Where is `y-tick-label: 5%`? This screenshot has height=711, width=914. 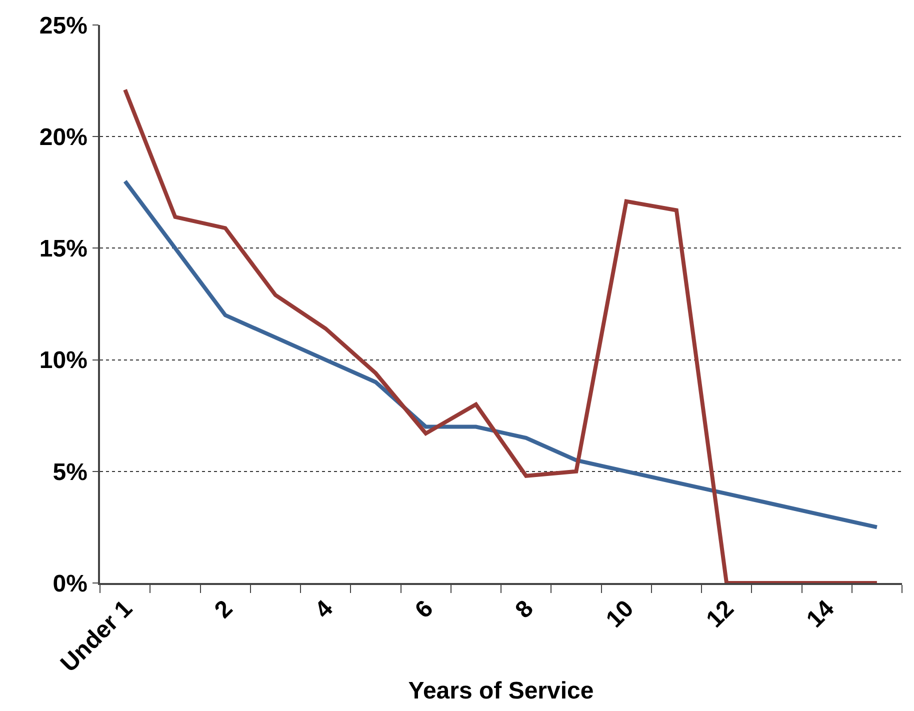
y-tick-label: 5% is located at coordinates (70, 472).